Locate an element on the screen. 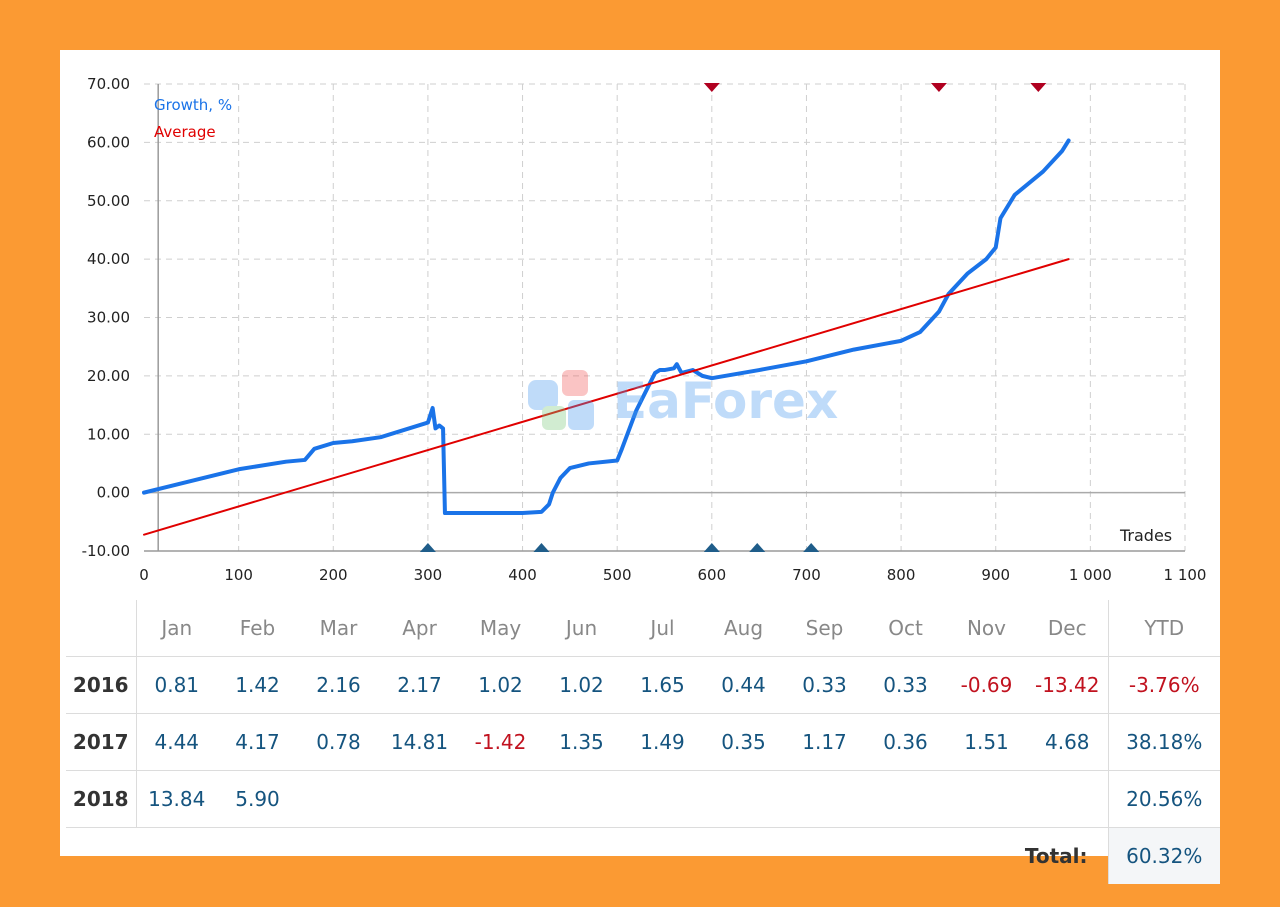 The width and height of the screenshot is (1280, 907). value-cell: 4.44 is located at coordinates (176, 742).